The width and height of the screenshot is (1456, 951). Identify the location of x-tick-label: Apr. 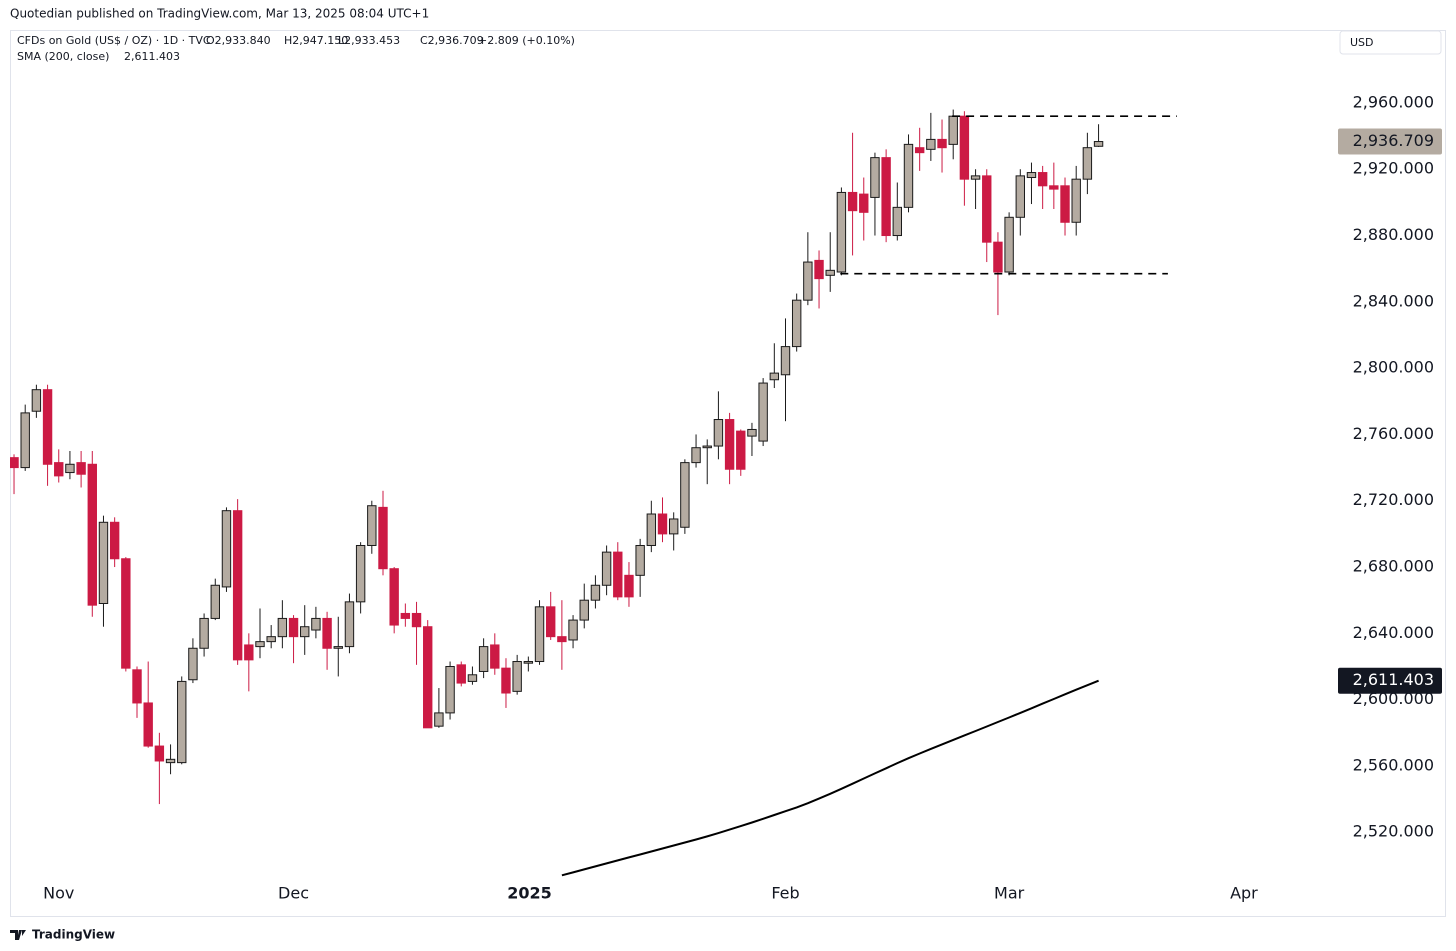
(1244, 893).